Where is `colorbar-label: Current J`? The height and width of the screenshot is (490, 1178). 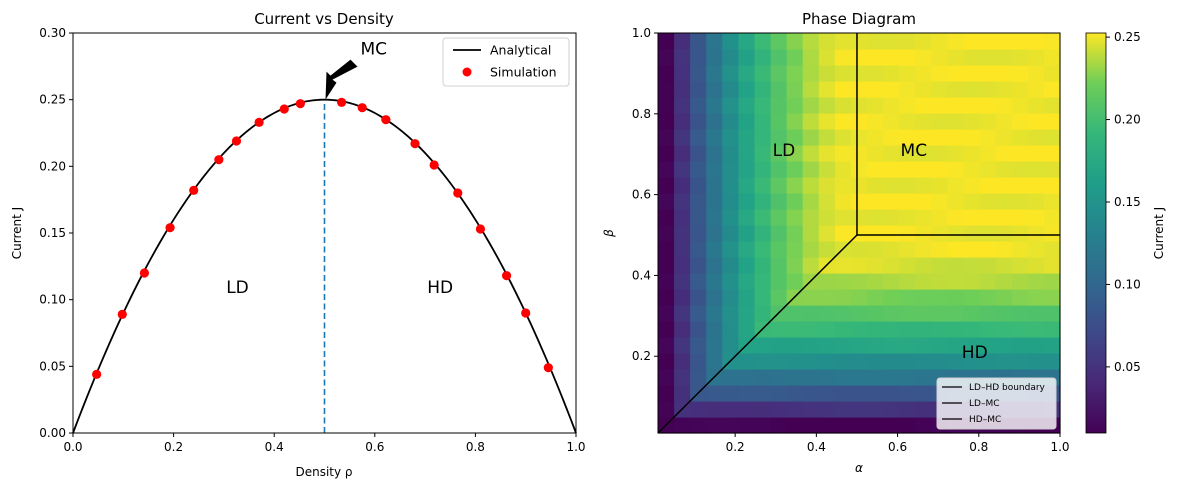
colorbar-label: Current J is located at coordinates (1159, 233).